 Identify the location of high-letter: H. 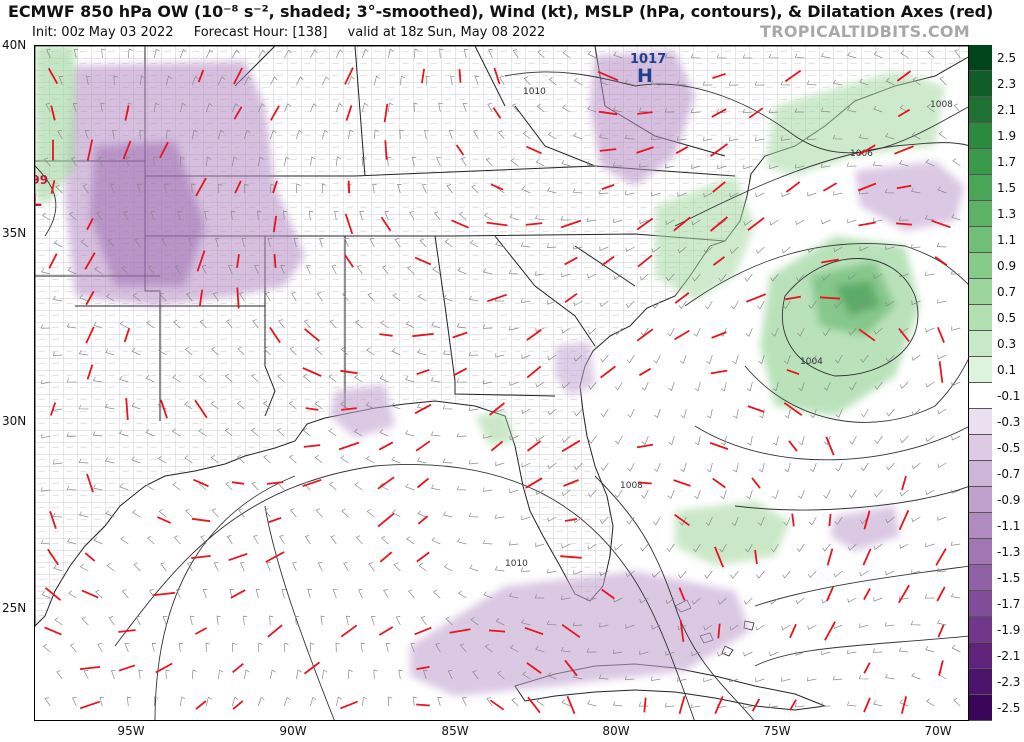
(645, 76).